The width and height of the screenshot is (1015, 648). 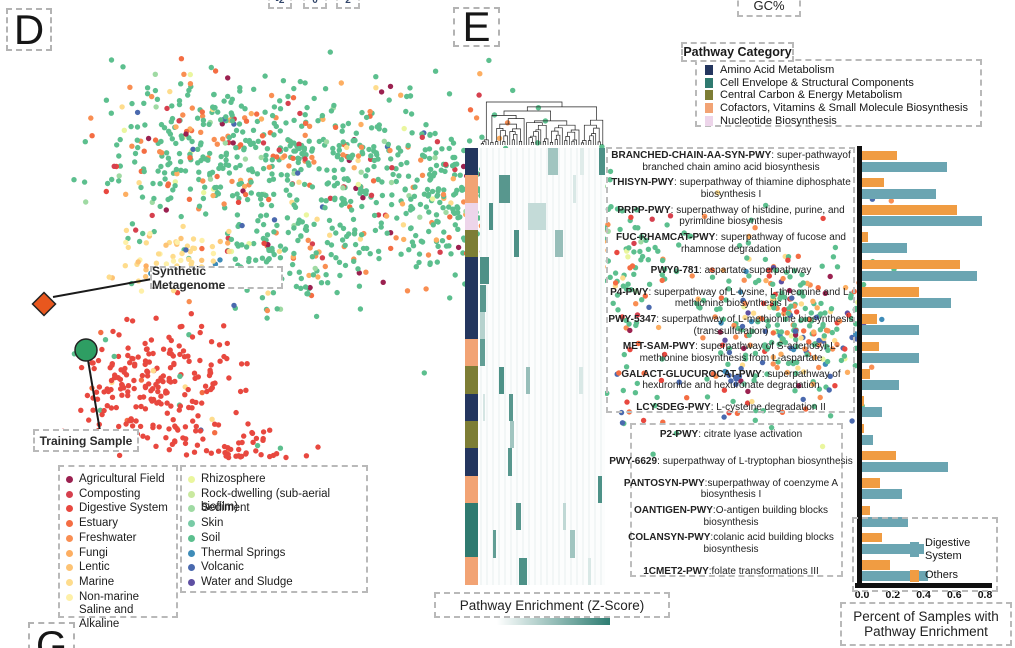 What do you see at coordinates (118, 568) in the screenshot?
I see `legend-item-lentic: Lentic` at bounding box center [118, 568].